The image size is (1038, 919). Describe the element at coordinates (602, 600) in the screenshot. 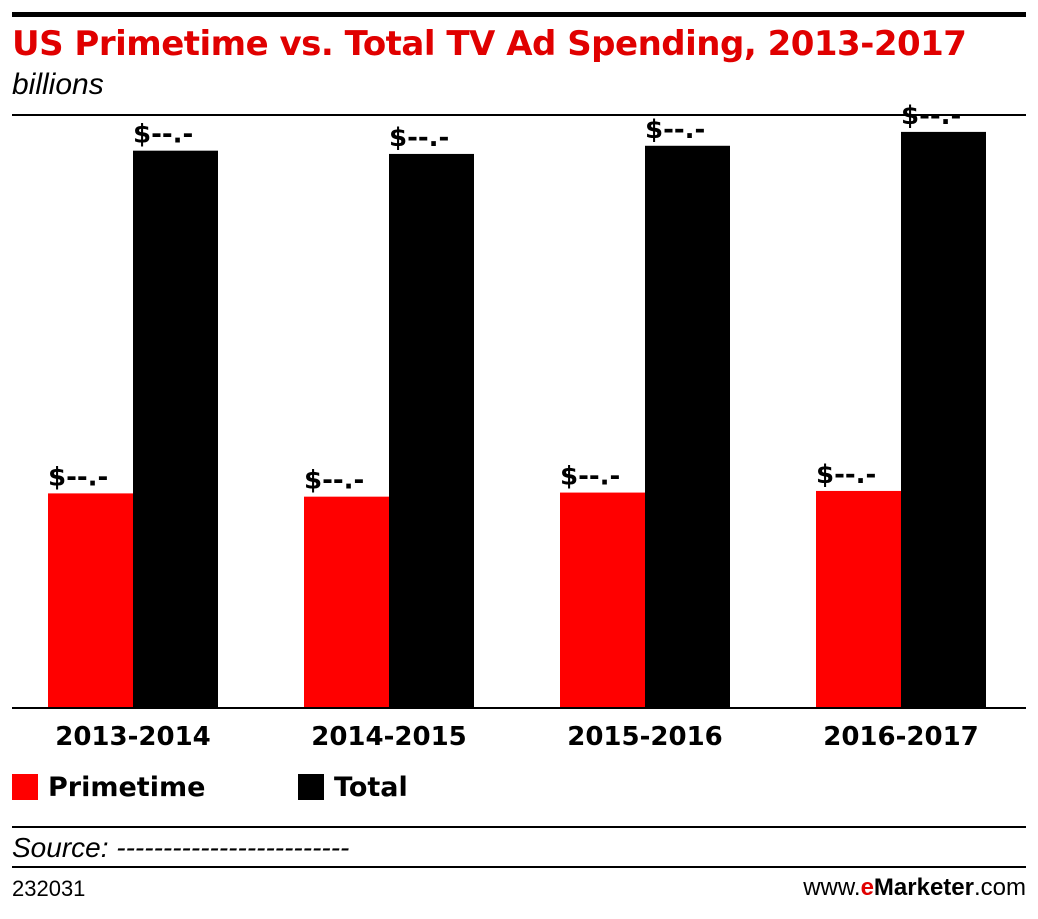

I see `bar-primetime-2015-2016` at that location.